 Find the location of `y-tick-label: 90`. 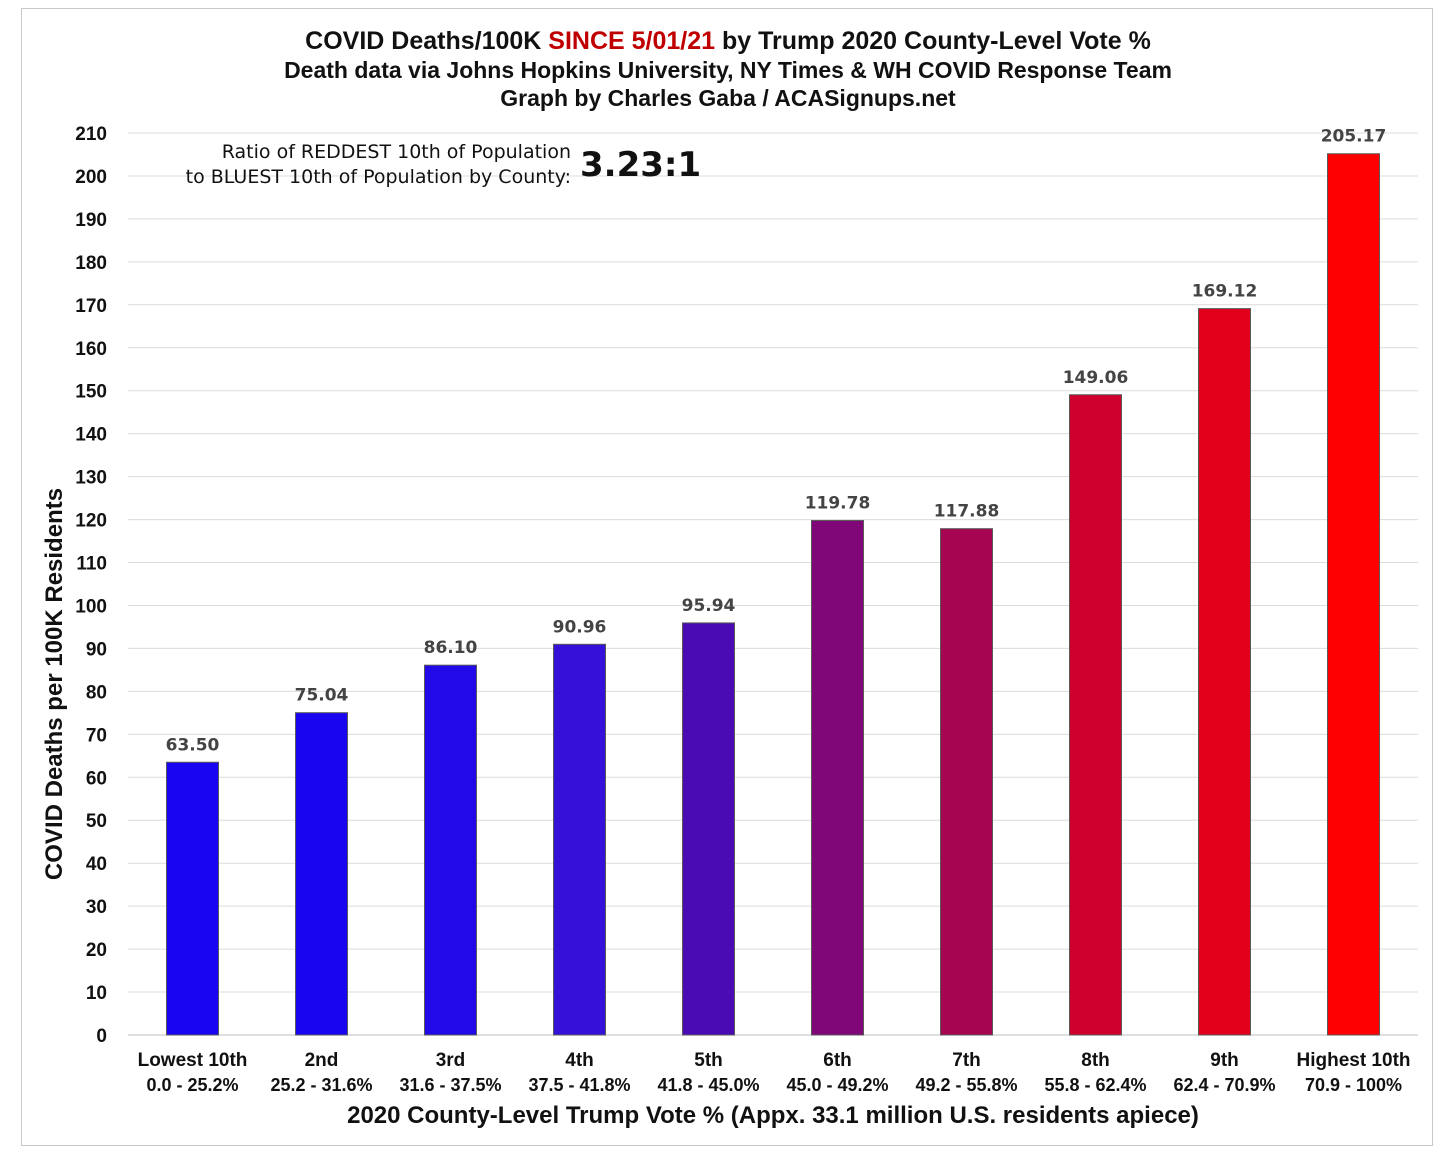

y-tick-label: 90 is located at coordinates (96, 649).